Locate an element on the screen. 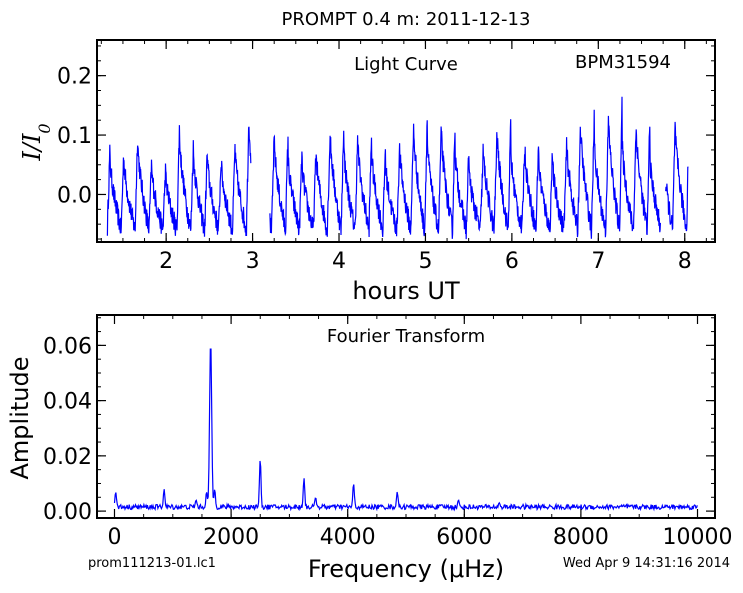 The height and width of the screenshot is (593, 743). footer-timestamp: Wed Apr 9 14:31:16 2014 is located at coordinates (646, 563).